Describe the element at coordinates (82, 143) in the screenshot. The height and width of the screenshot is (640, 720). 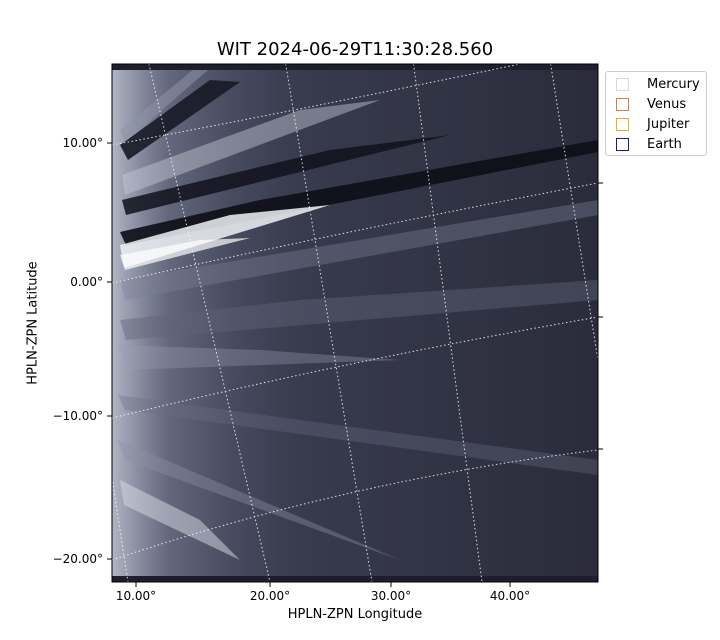
I see `y-tick-label: 10.00°` at that location.